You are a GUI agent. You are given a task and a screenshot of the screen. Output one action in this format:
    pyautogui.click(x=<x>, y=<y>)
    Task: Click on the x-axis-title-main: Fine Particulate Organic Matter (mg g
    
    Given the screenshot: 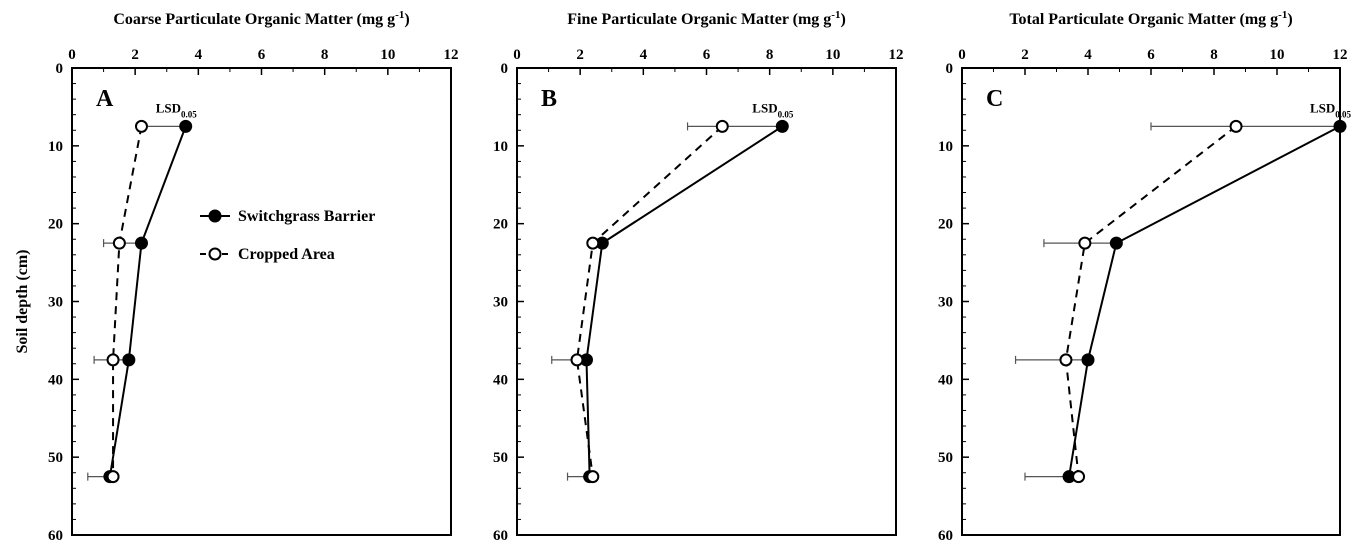 What is the action you would take?
    pyautogui.click(x=699, y=19)
    